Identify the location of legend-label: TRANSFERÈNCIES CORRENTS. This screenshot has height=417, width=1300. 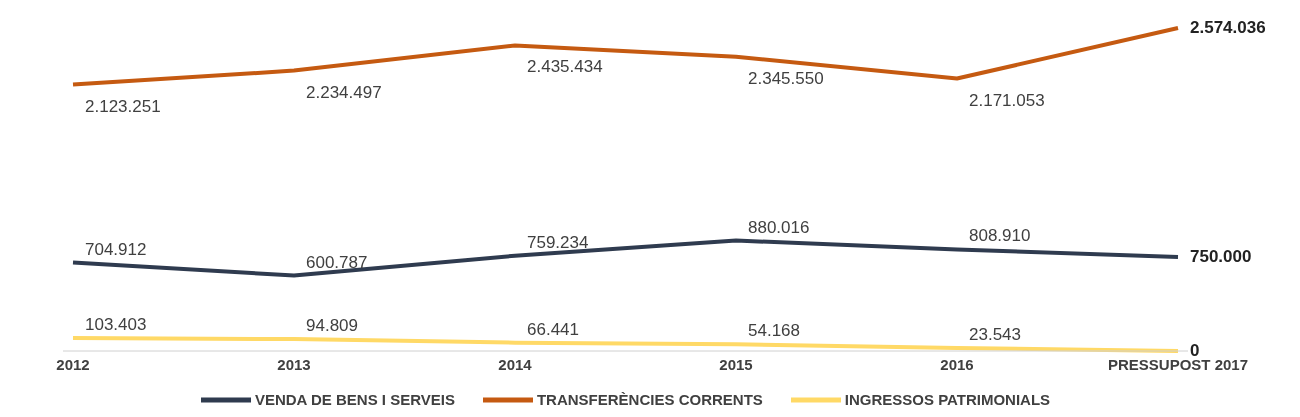
(649, 399).